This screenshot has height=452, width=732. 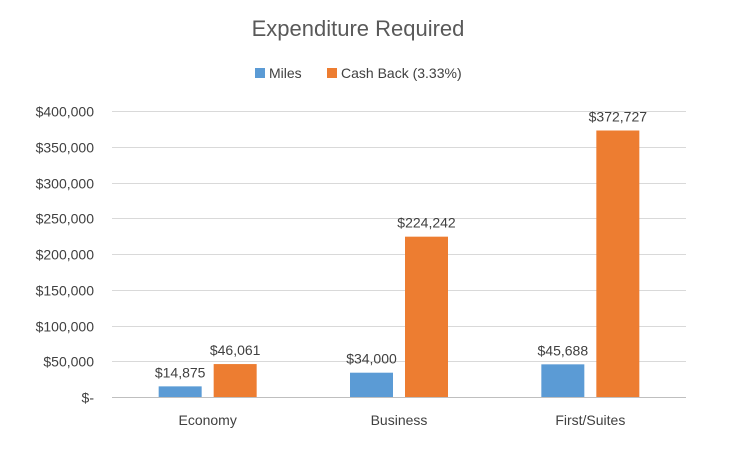 What do you see at coordinates (371, 384) in the screenshot?
I see `bar-miles-business` at bounding box center [371, 384].